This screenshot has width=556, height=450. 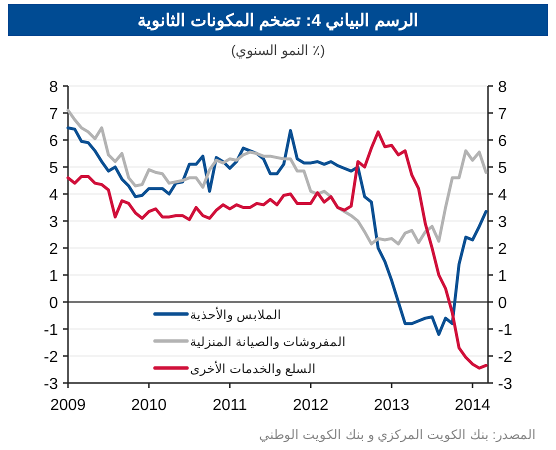 I want to click on y2-tick-label: 3, so click(x=502, y=222).